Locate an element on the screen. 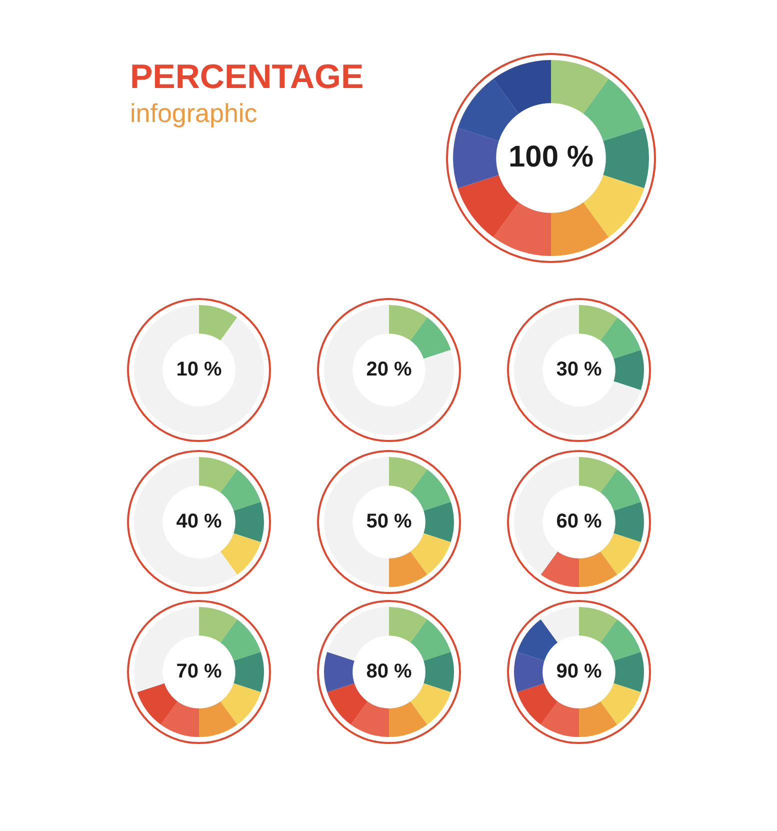 The image size is (777, 831). text: 70 % is located at coordinates (199, 671).